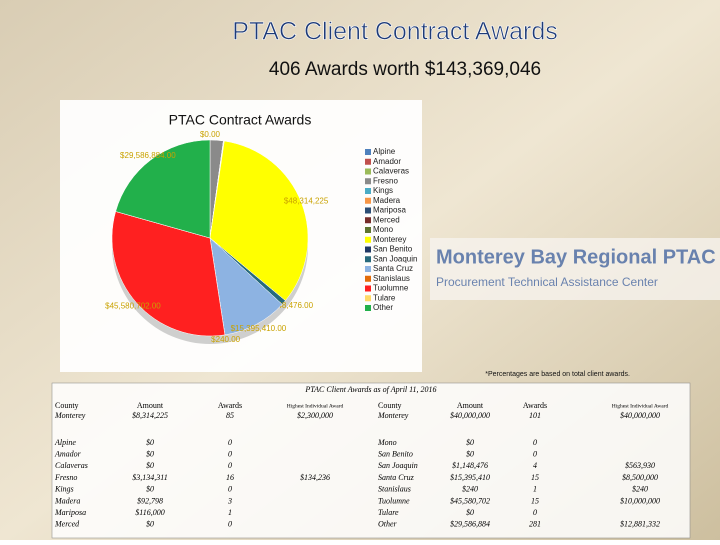 The height and width of the screenshot is (545, 720). I want to click on table-cell: $12,881,332, so click(640, 524).